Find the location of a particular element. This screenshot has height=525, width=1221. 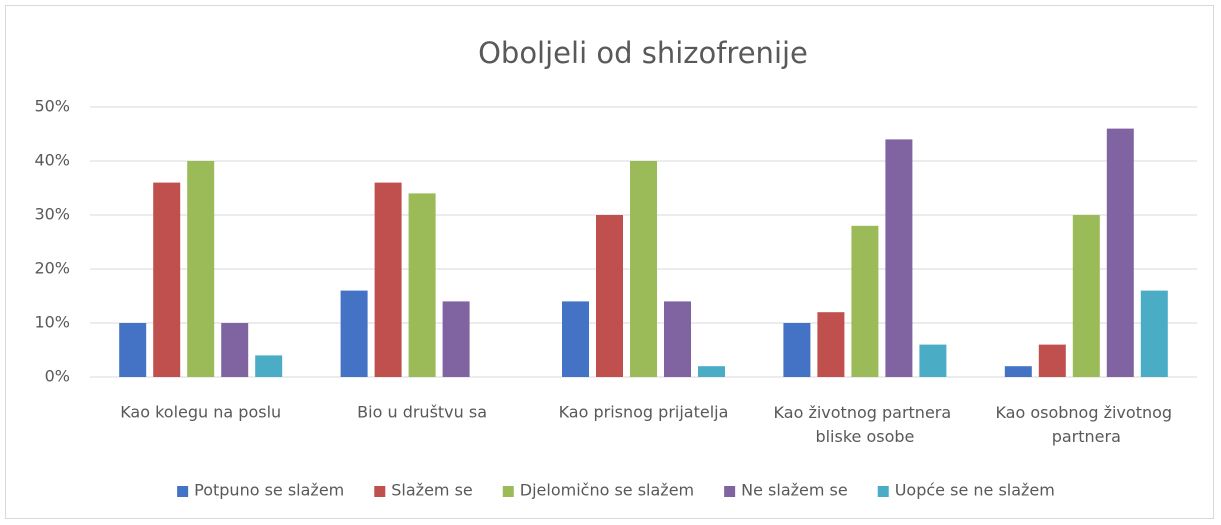

legend-label: Potpuno se slažem is located at coordinates (269, 490).